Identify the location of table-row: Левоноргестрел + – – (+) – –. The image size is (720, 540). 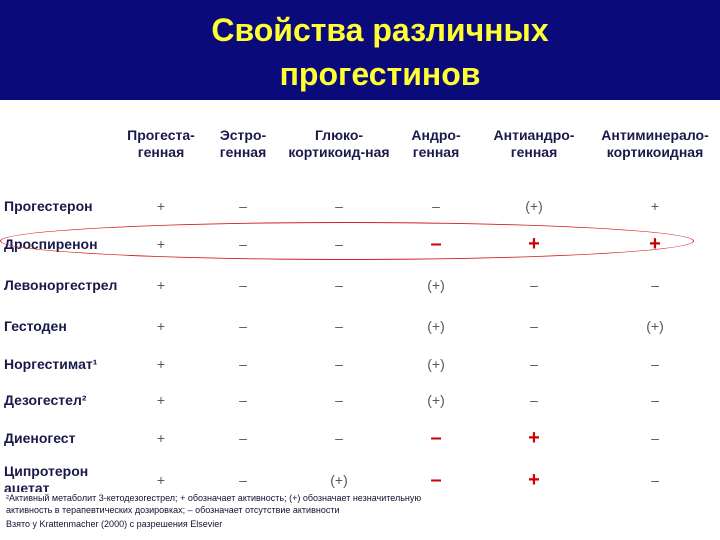
(360, 285).